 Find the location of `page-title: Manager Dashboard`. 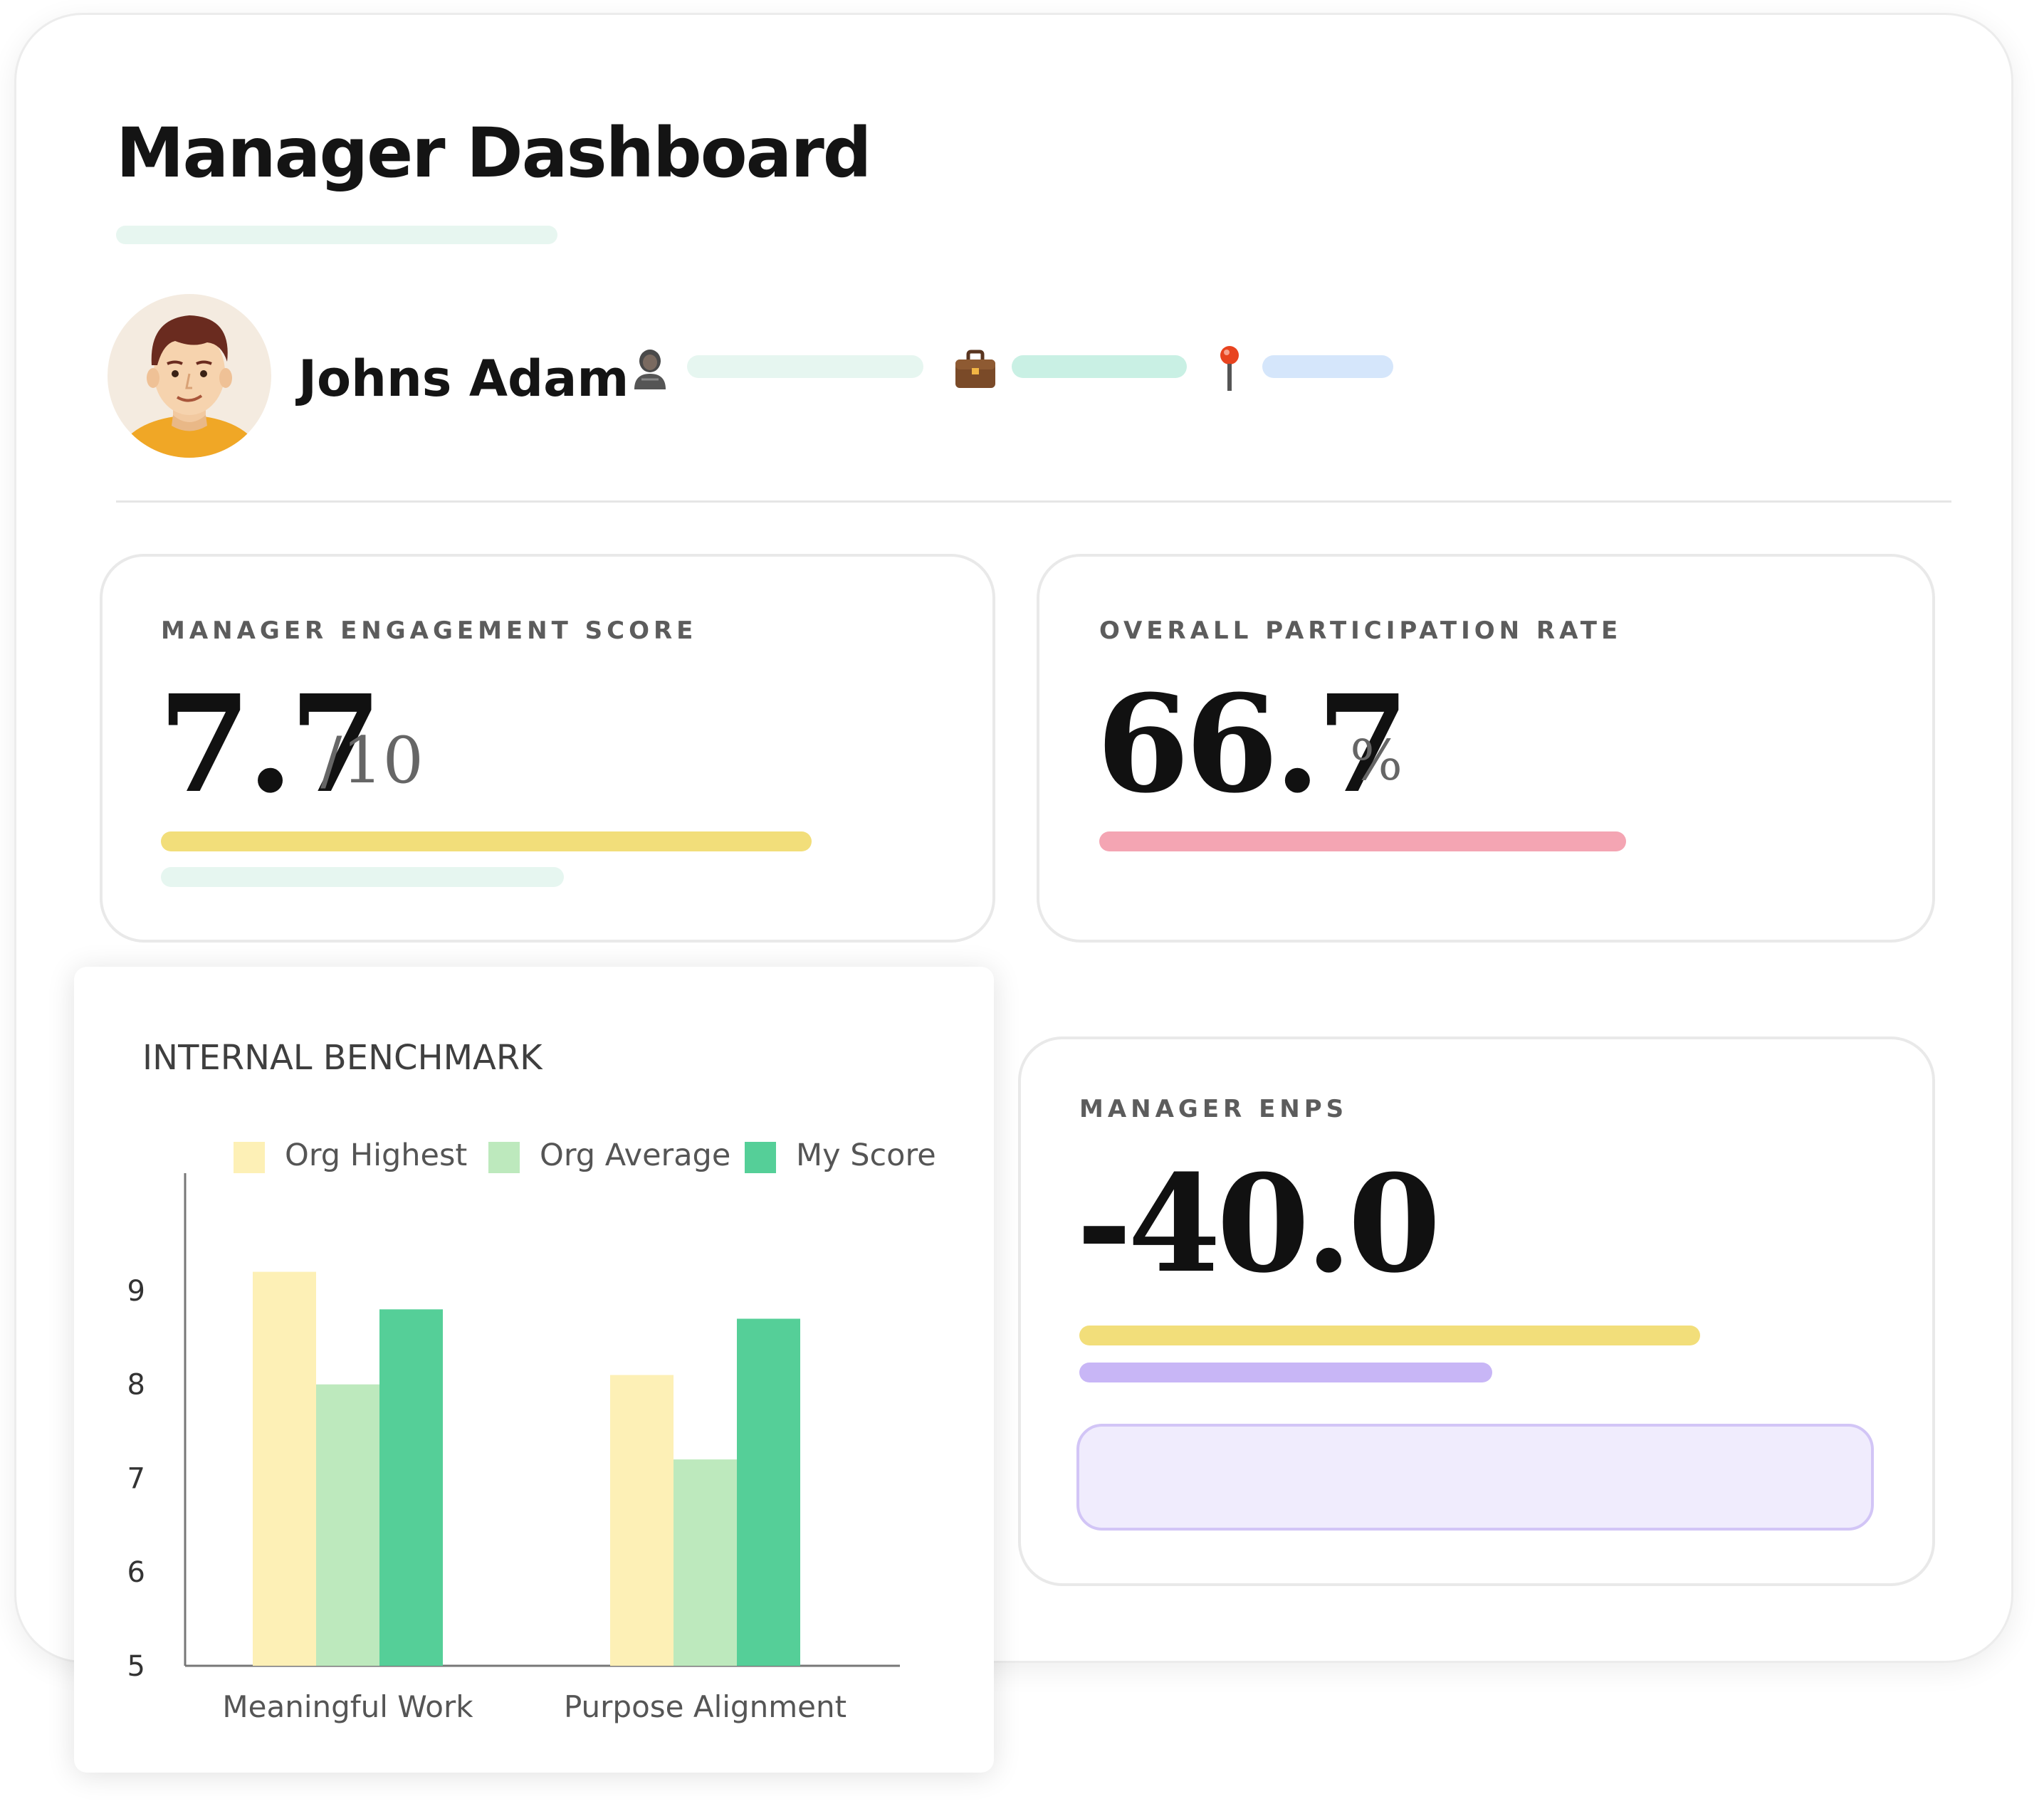

page-title: Manager Dashboard is located at coordinates (493, 153).